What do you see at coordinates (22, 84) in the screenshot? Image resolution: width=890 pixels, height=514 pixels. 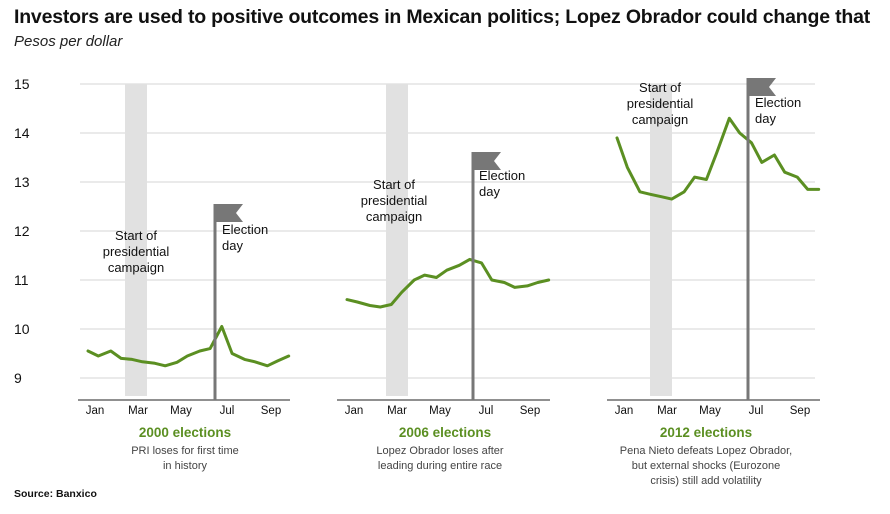 I see `y-tick-label: 15` at bounding box center [22, 84].